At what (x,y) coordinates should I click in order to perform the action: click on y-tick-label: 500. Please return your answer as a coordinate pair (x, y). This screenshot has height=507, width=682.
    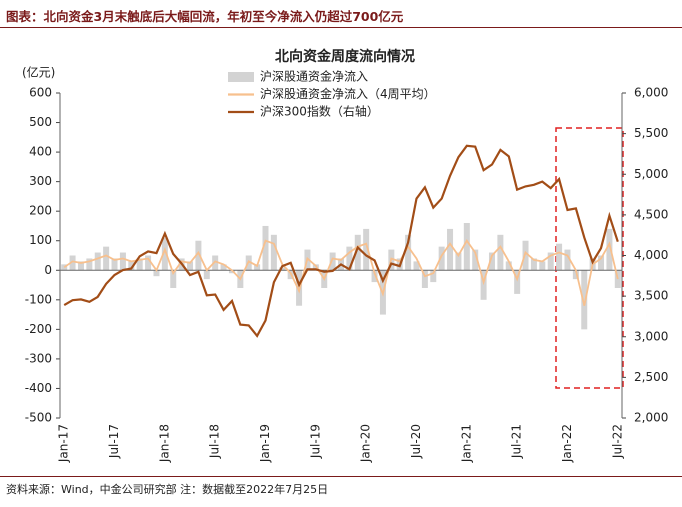
    Looking at the image, I should click on (40, 122).